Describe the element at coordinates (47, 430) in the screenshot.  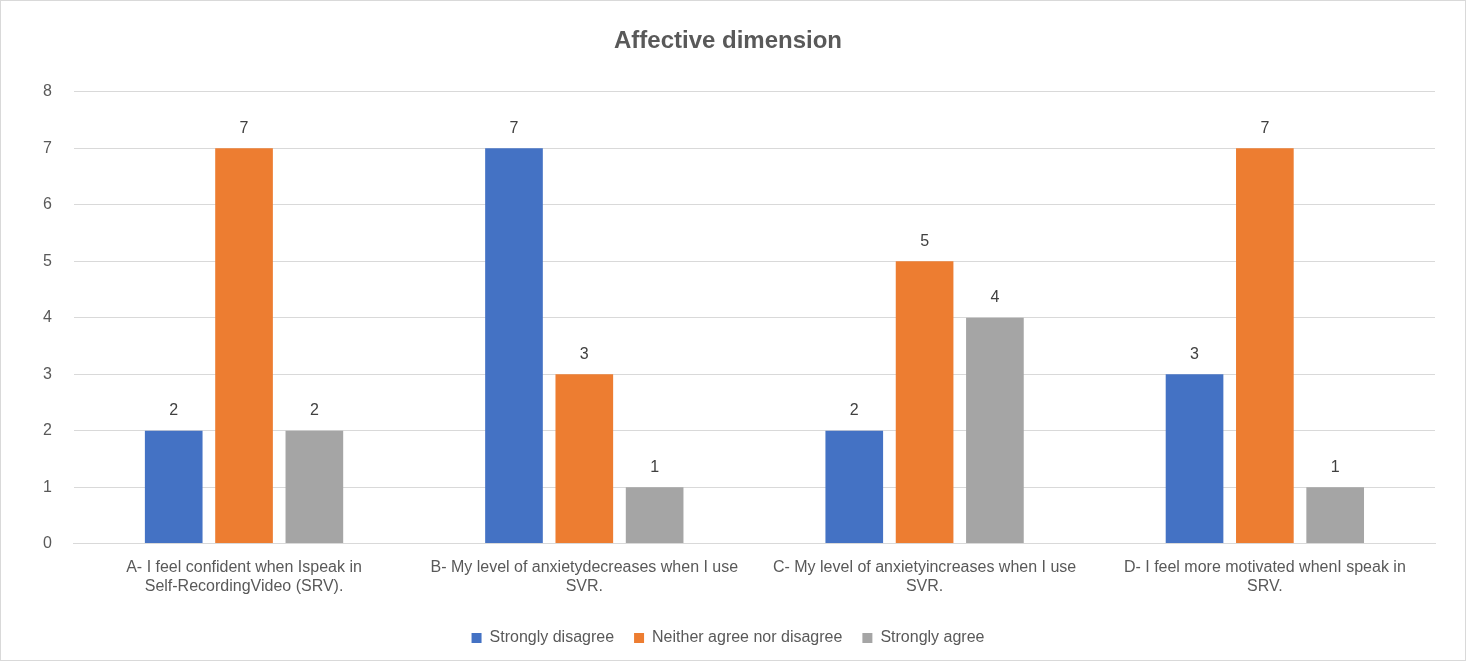
I see `y-tick-label: 2` at that location.